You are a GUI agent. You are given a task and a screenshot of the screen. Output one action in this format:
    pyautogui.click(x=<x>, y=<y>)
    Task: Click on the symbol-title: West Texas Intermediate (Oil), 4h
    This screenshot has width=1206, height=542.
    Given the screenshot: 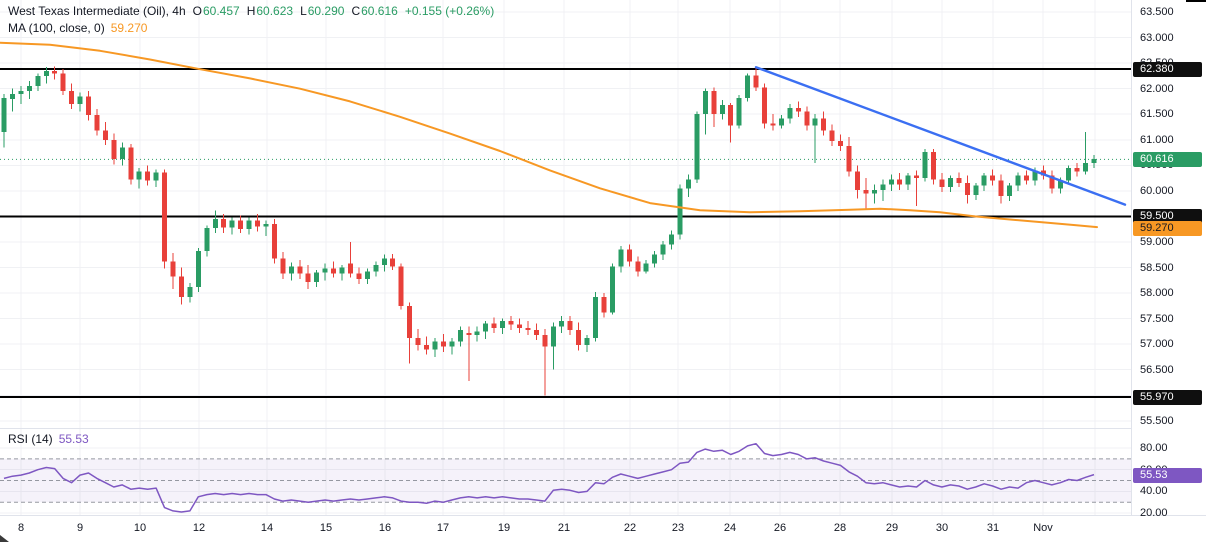 What is the action you would take?
    pyautogui.click(x=97, y=11)
    